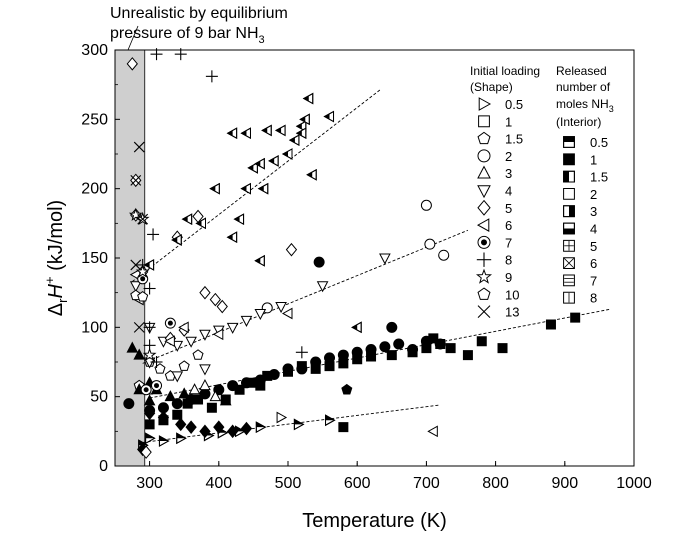 This screenshot has height=554, width=689. I want to click on x-axis-ticks: 300 400 500 600 700 800 900 1000, so click(383, 476).